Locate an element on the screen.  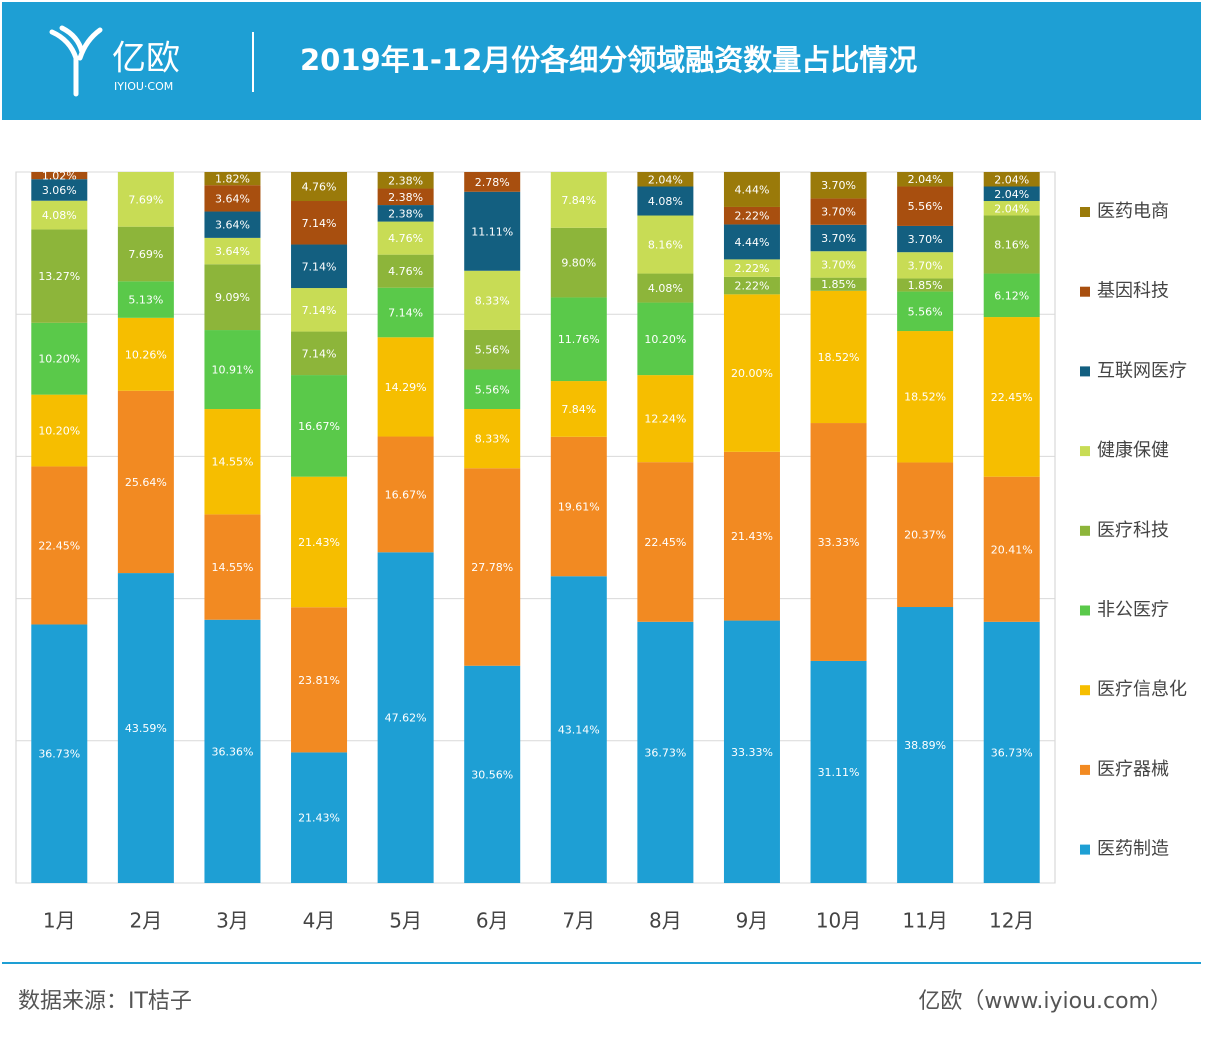
value-label: 1.85% is located at coordinates (925, 285).